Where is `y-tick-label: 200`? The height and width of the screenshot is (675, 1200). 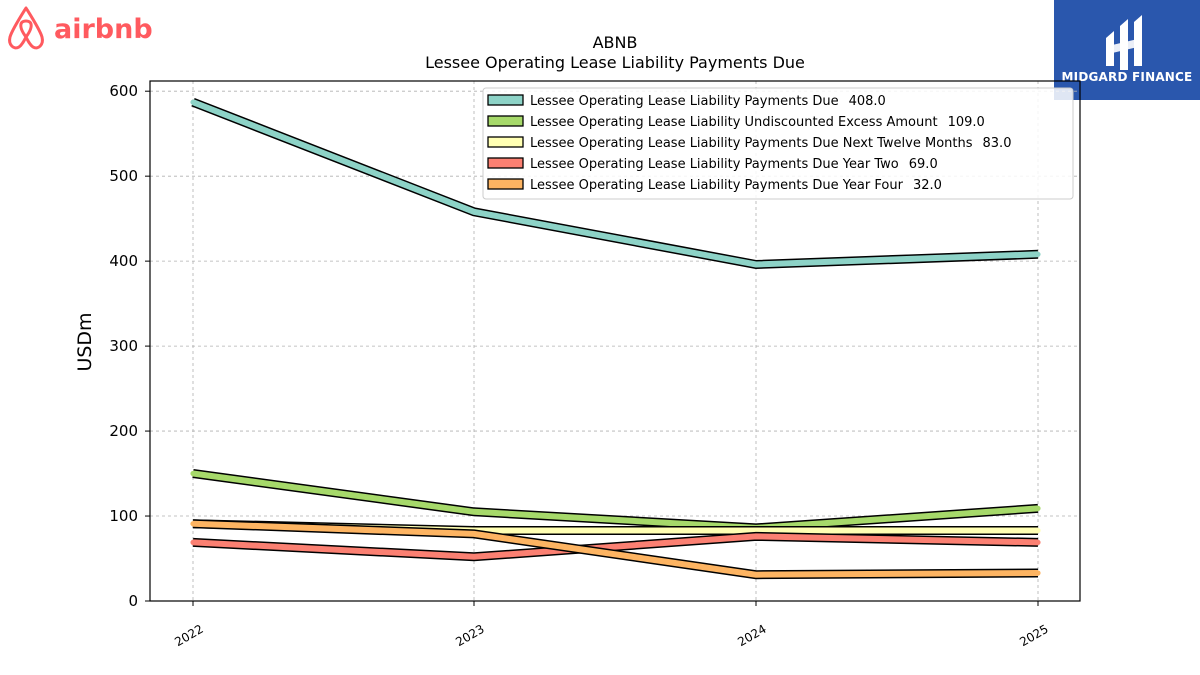 y-tick-label: 200 is located at coordinates (123, 431).